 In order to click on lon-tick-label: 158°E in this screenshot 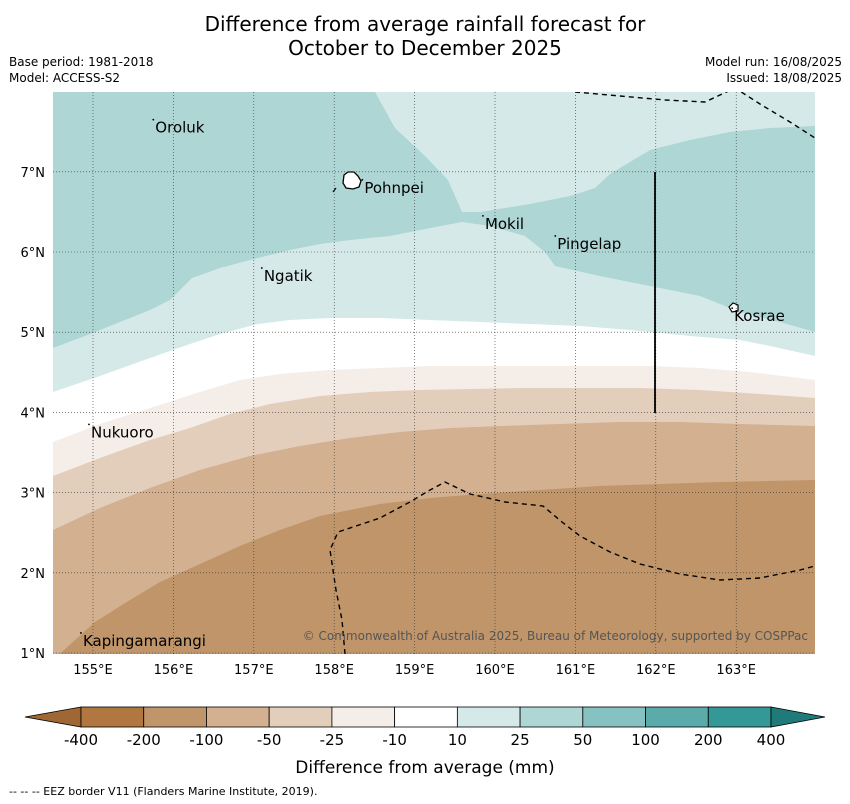, I will do `click(334, 670)`.